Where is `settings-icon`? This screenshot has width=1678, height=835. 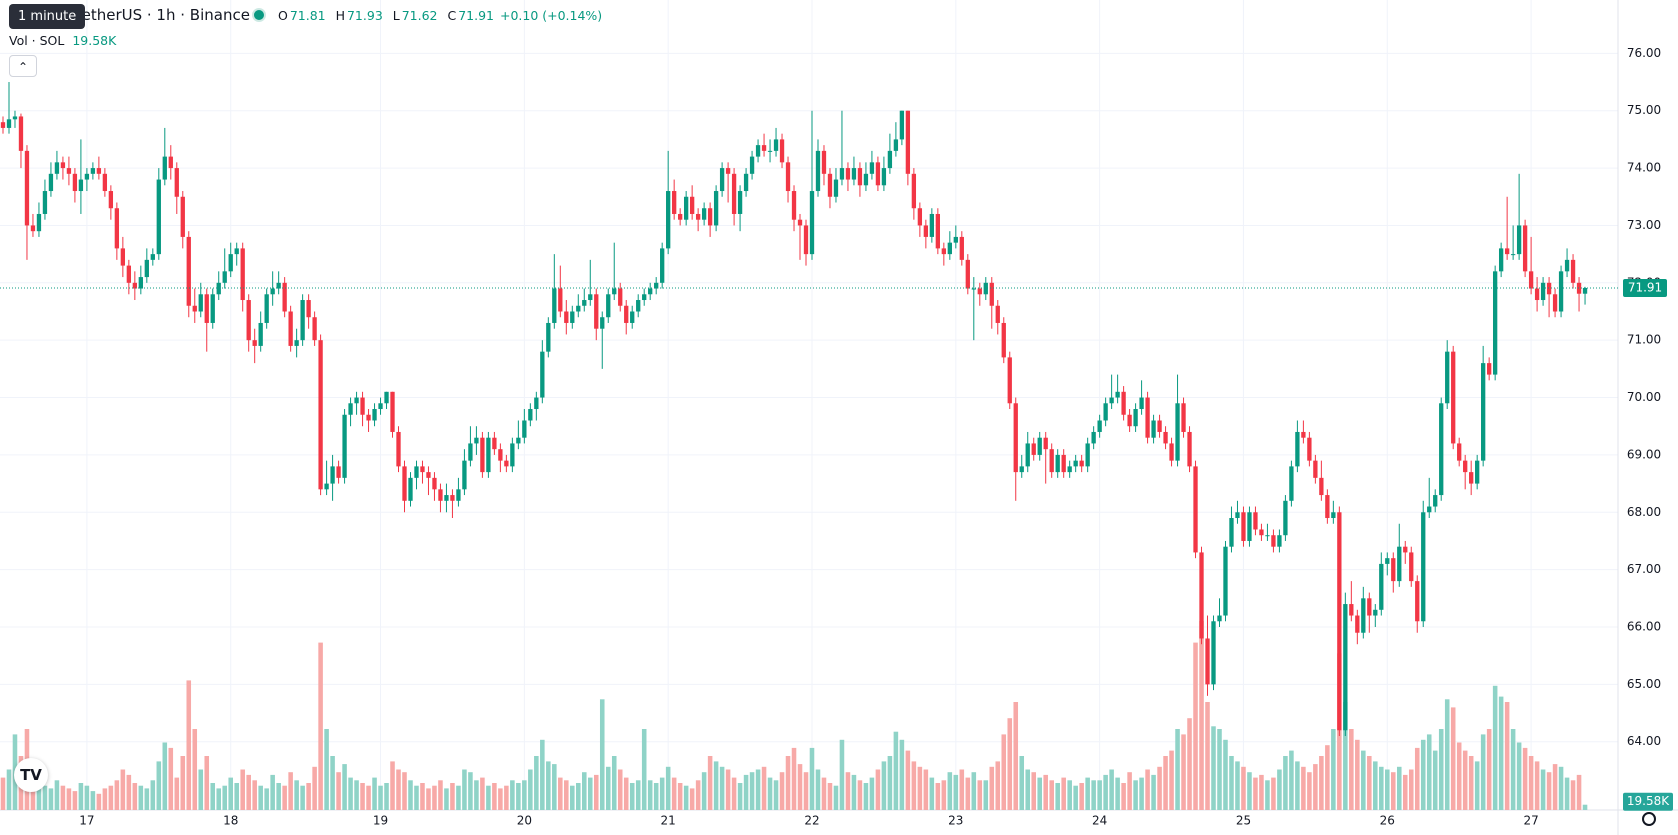
settings-icon is located at coordinates (1649, 819).